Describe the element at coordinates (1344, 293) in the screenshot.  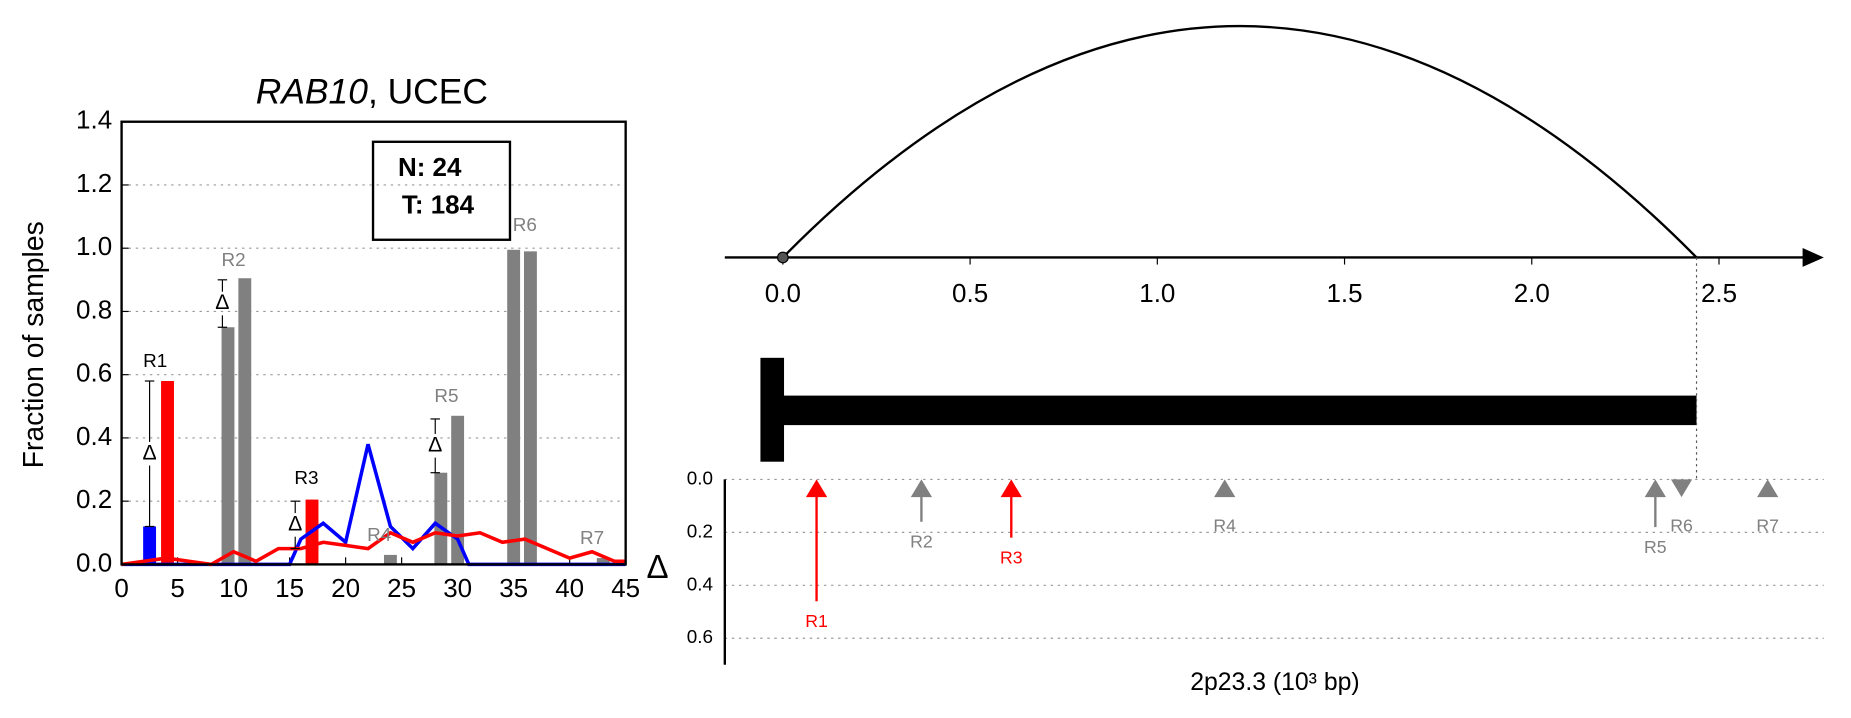
I see `x-tick-label: 1.5` at that location.